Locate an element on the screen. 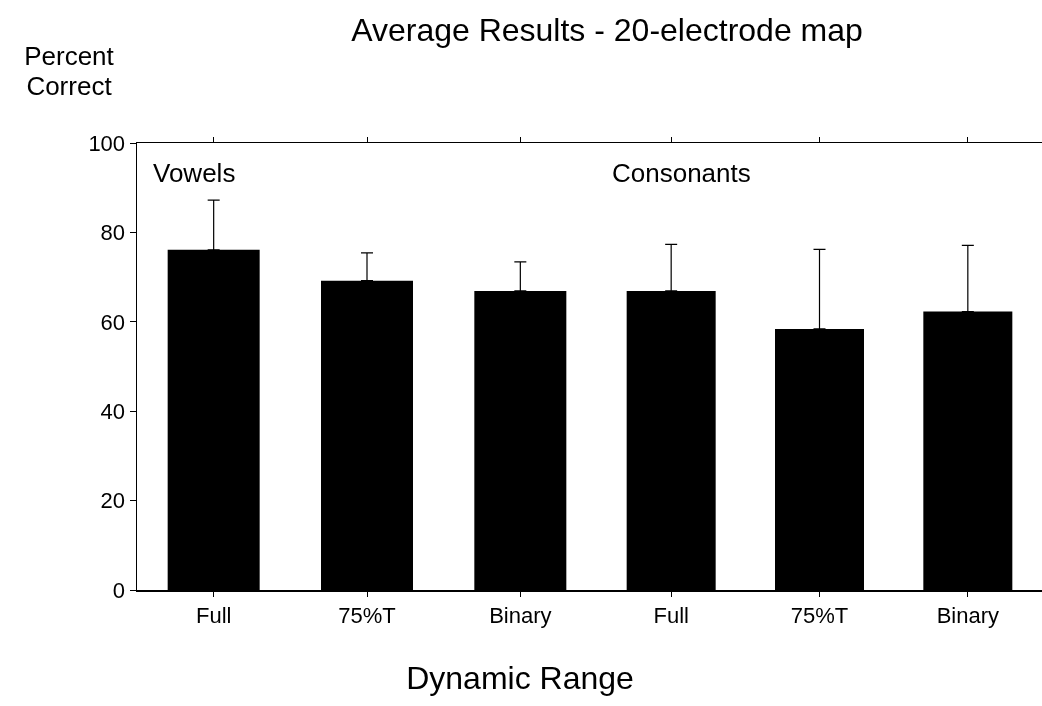 The height and width of the screenshot is (706, 1042). y-tick-label: 0 is located at coordinates (119, 590).